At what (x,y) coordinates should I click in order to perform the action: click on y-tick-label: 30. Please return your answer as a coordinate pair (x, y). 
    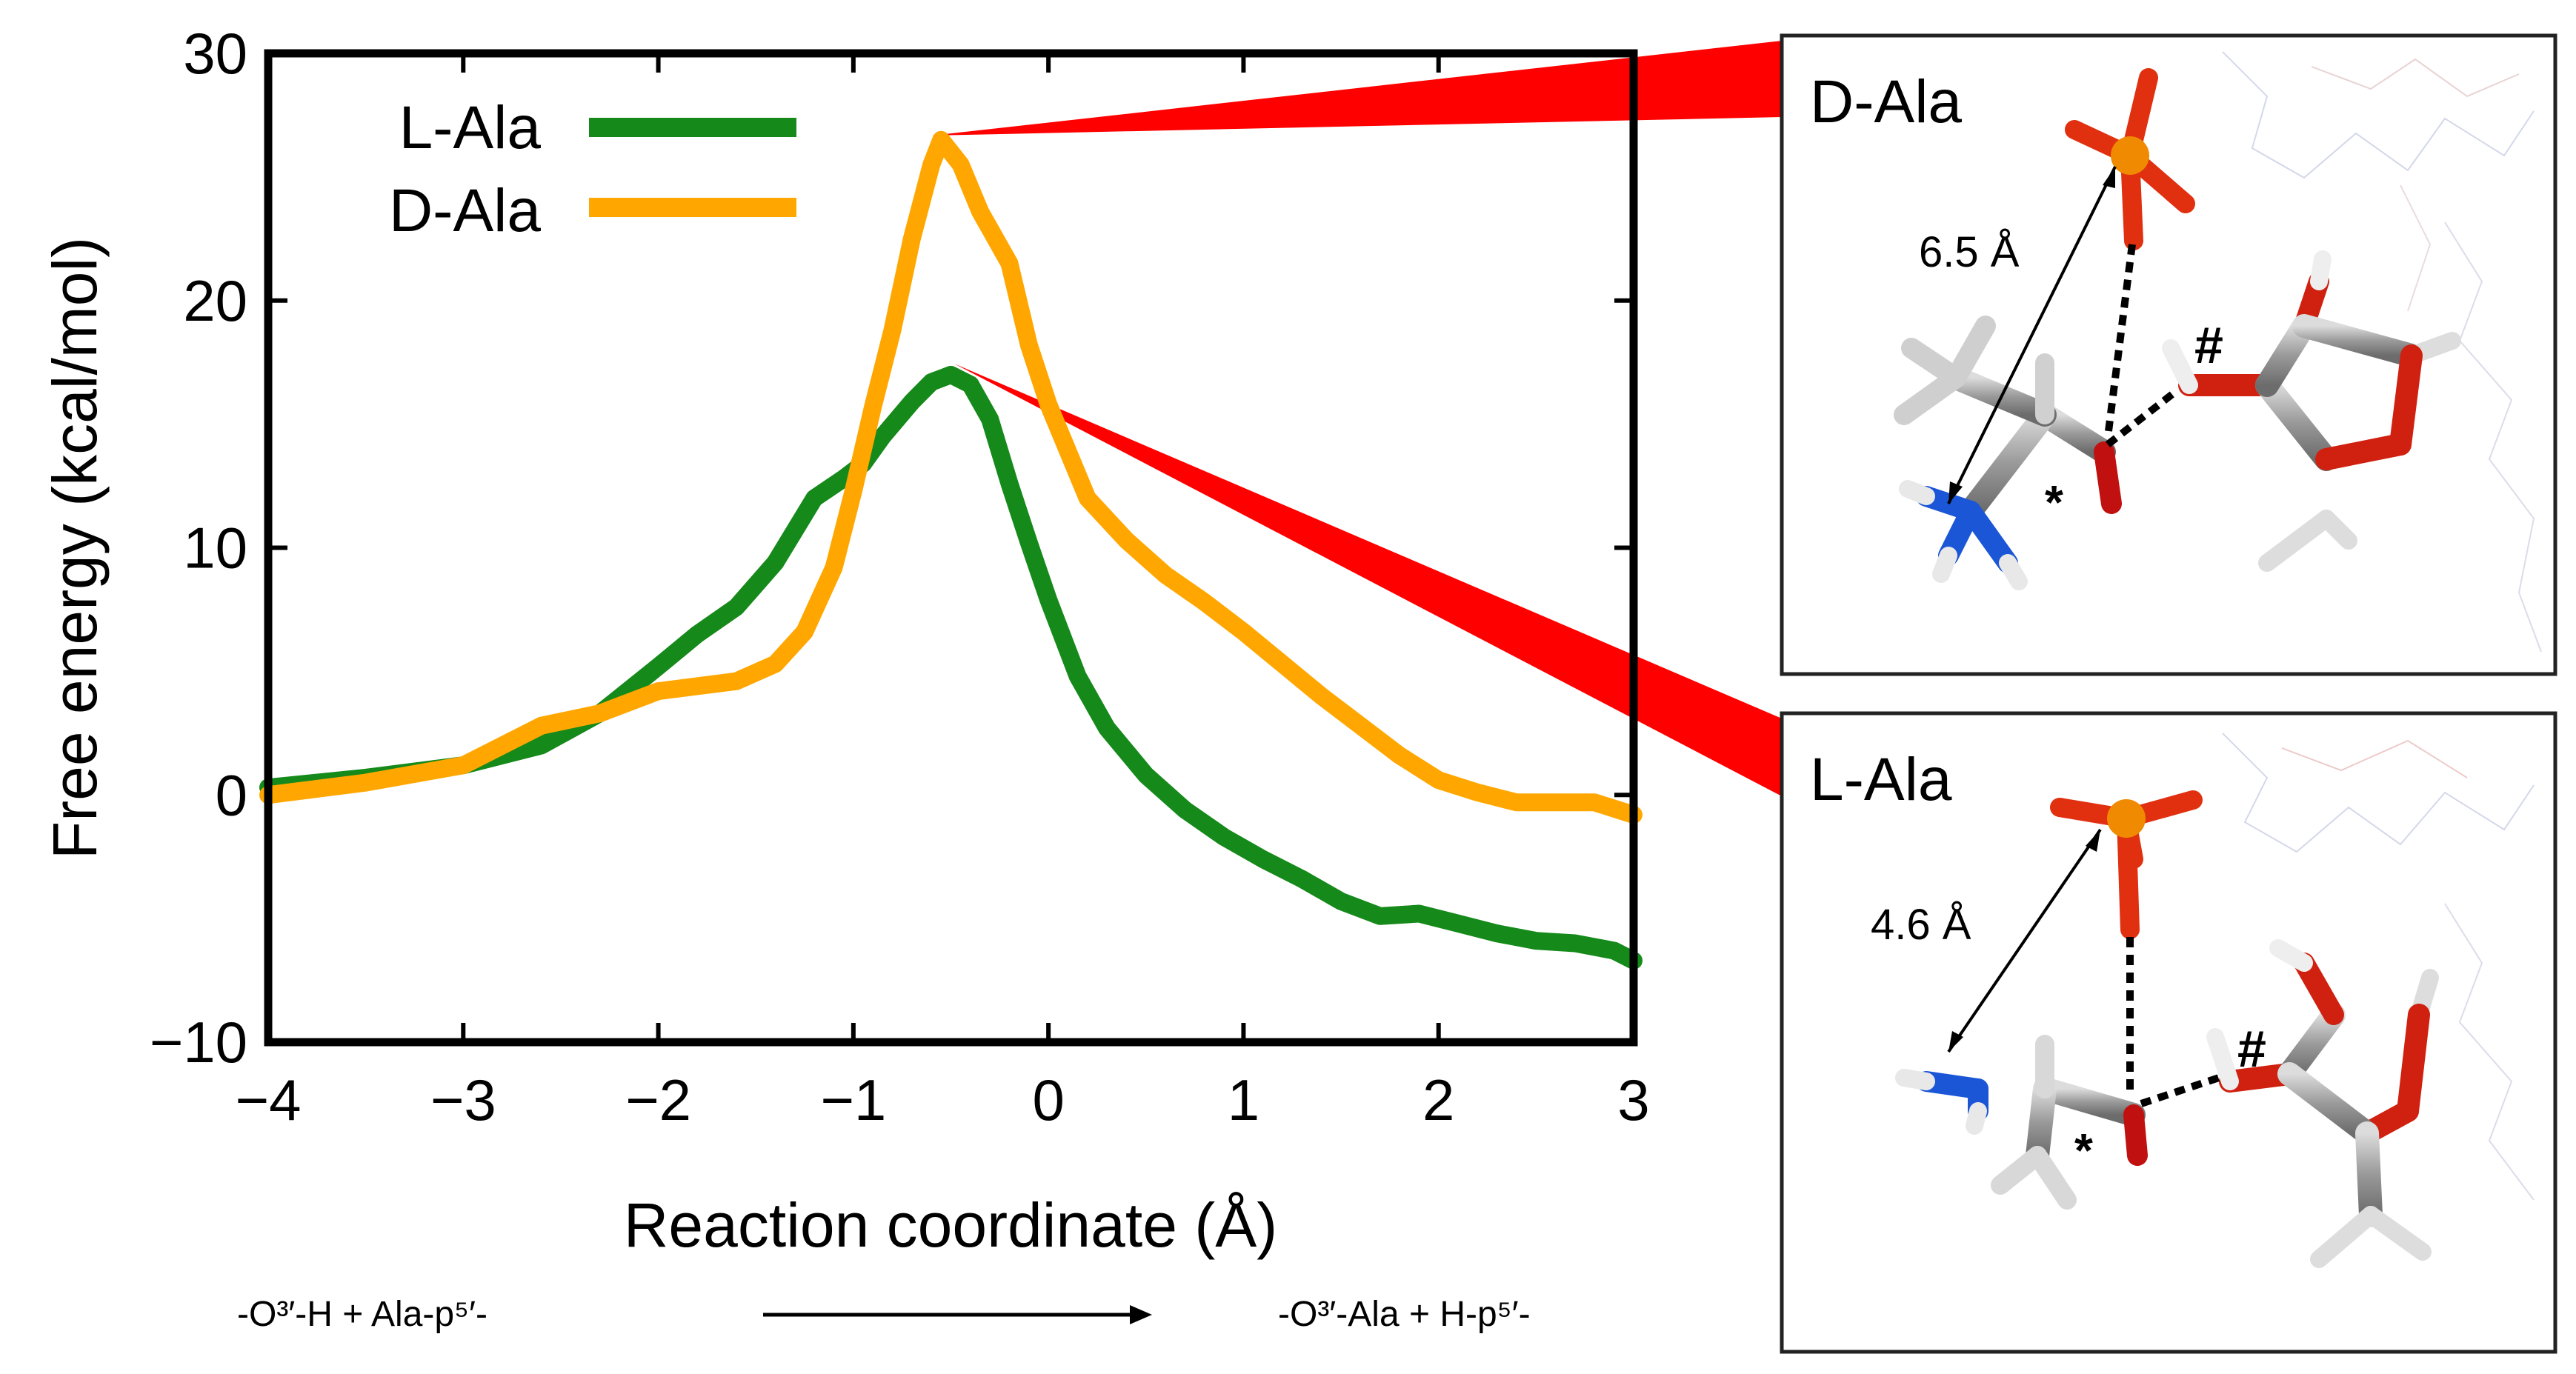
    Looking at the image, I should click on (215, 53).